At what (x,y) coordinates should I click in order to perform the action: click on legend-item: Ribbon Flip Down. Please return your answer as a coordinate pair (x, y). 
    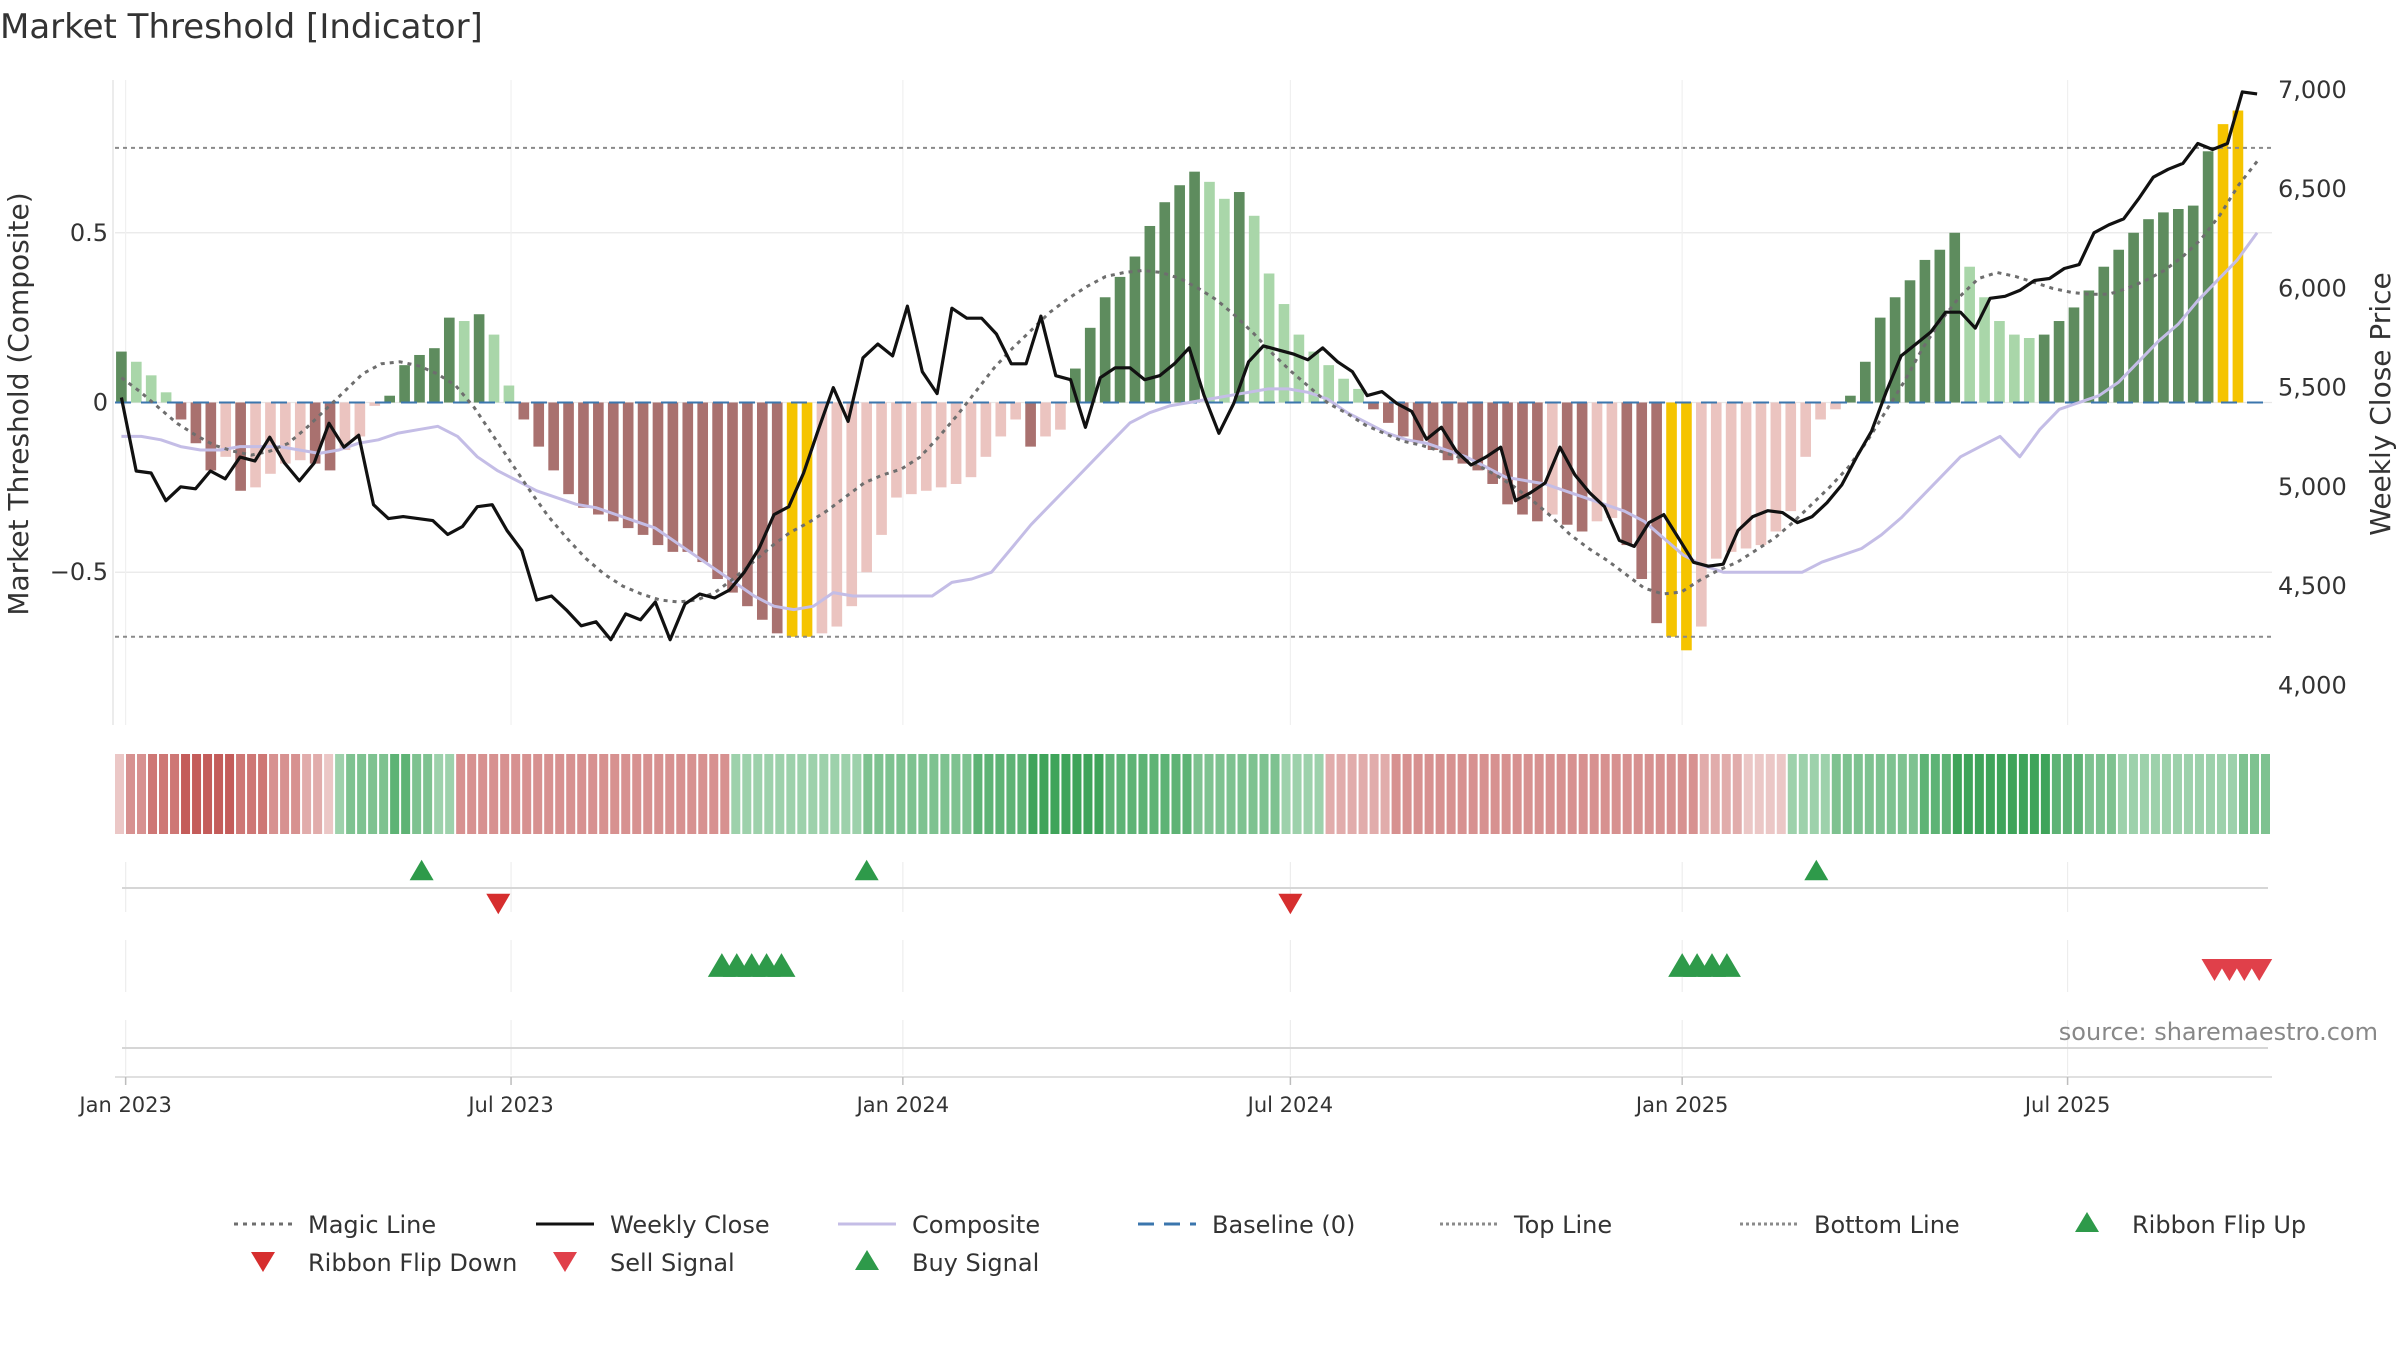
    Looking at the image, I should click on (384, 1263).